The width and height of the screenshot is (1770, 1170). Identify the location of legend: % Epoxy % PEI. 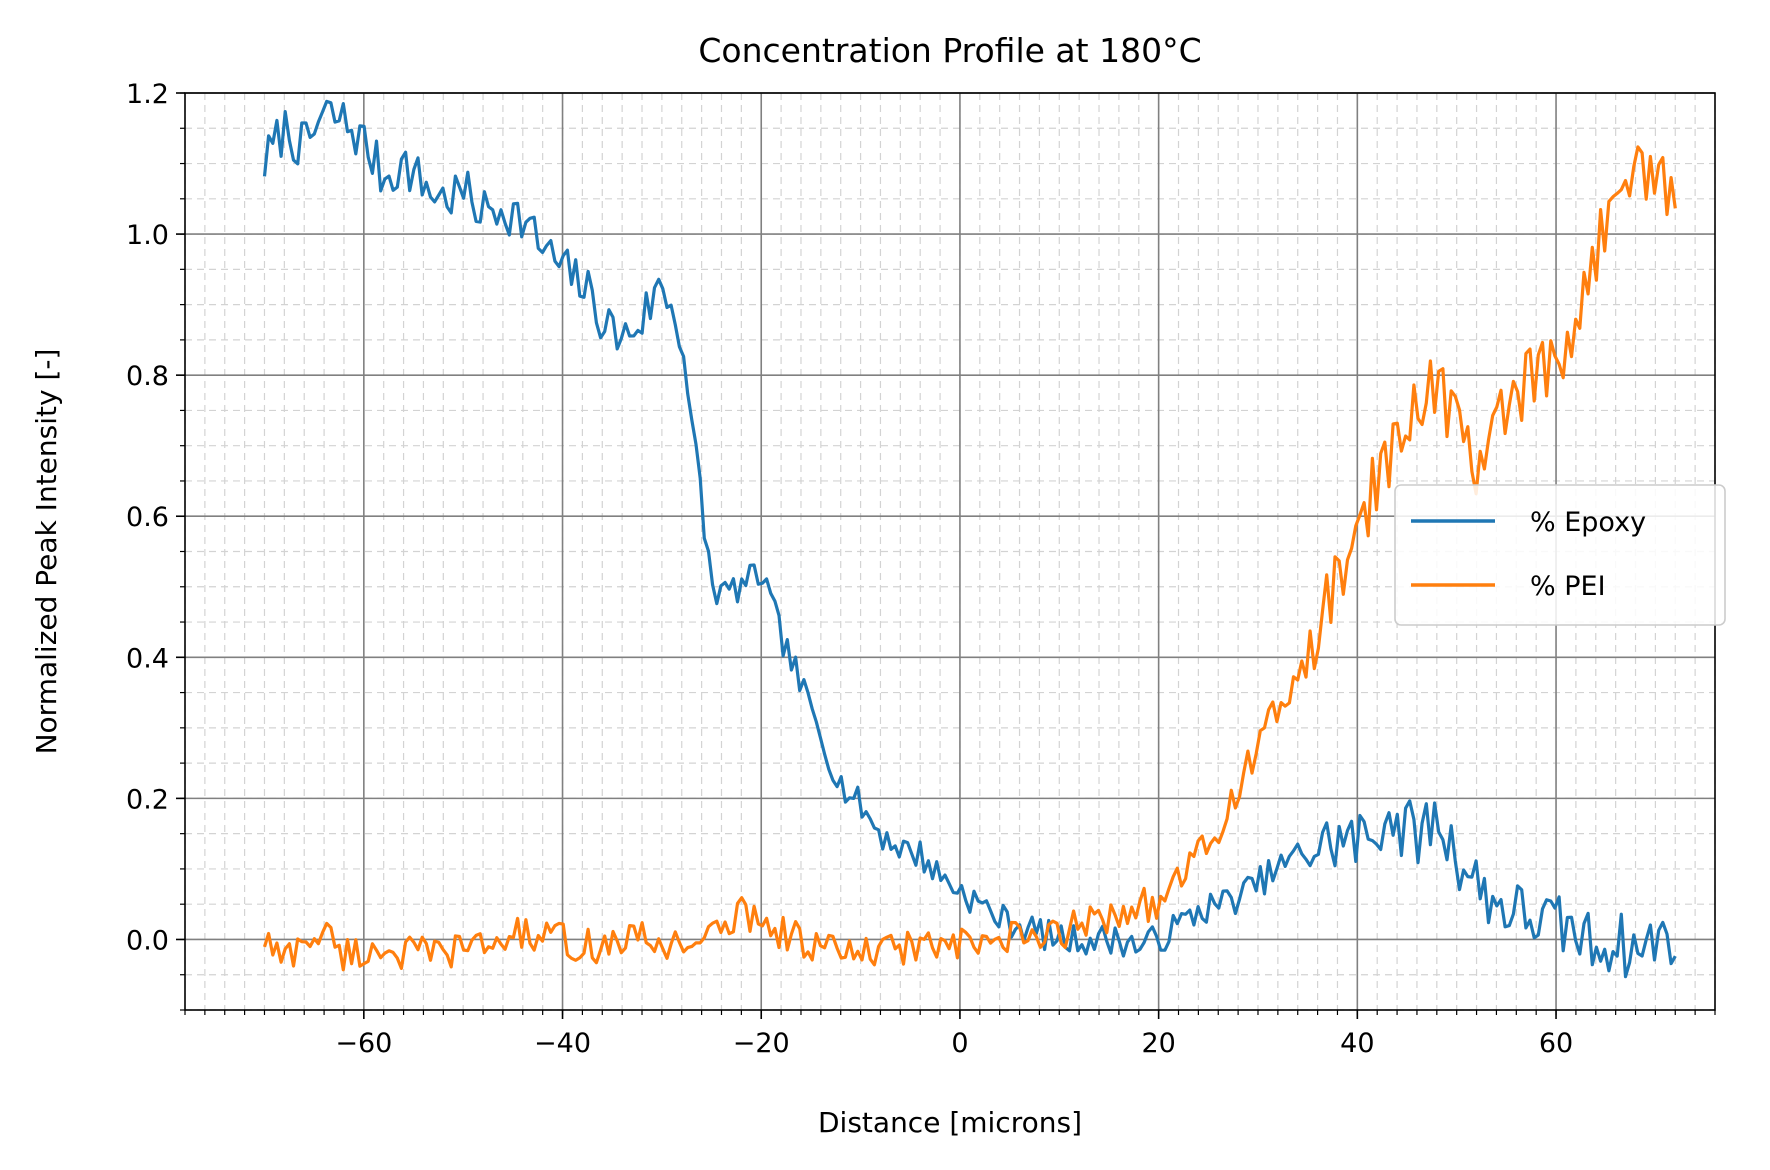
(1560, 555).